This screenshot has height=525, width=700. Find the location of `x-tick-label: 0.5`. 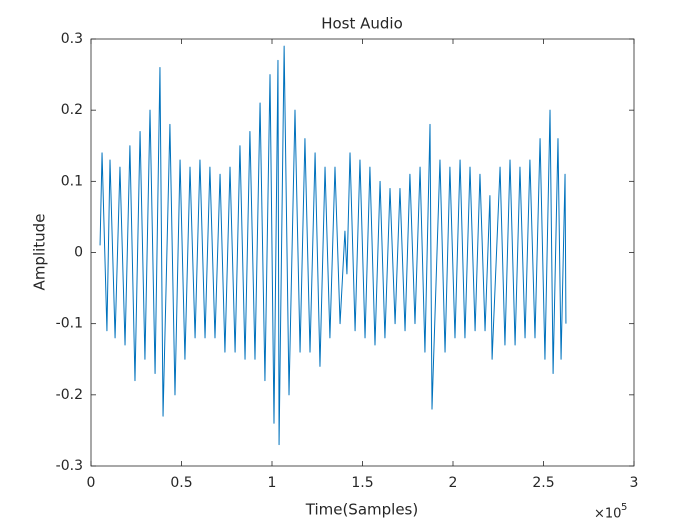

x-tick-label: 0.5 is located at coordinates (181, 483).